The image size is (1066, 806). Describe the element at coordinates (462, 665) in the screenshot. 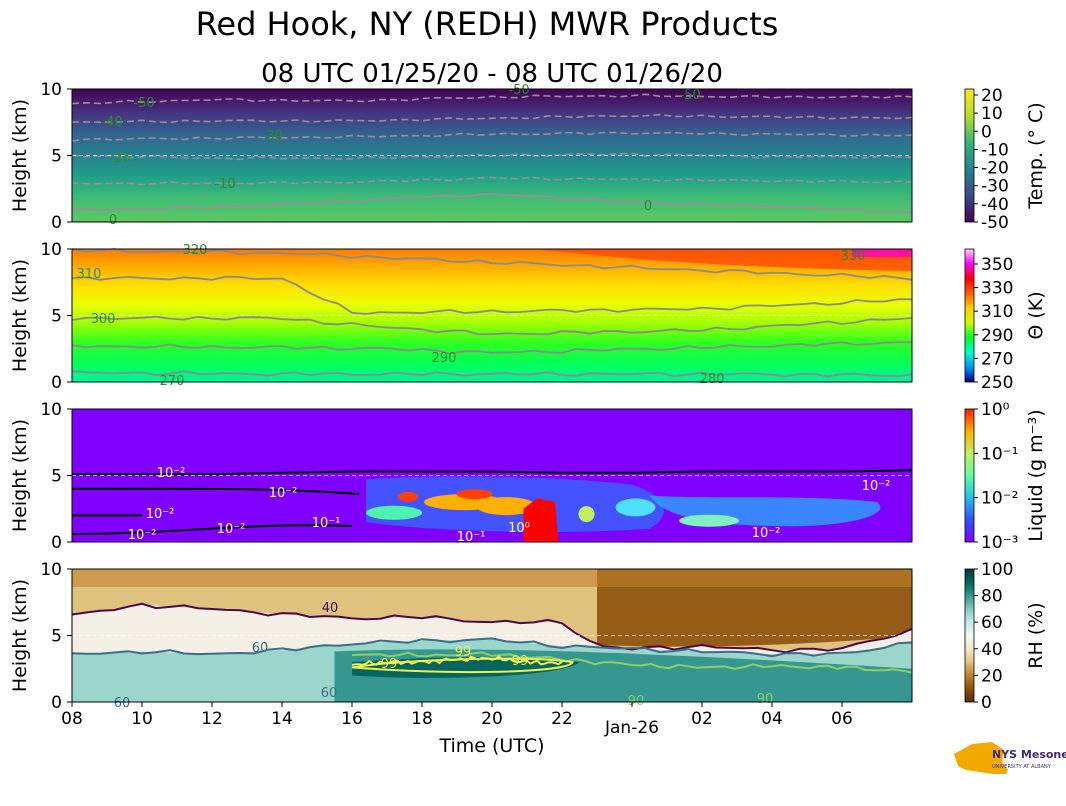

I see `rh-contour-99-closed` at that location.